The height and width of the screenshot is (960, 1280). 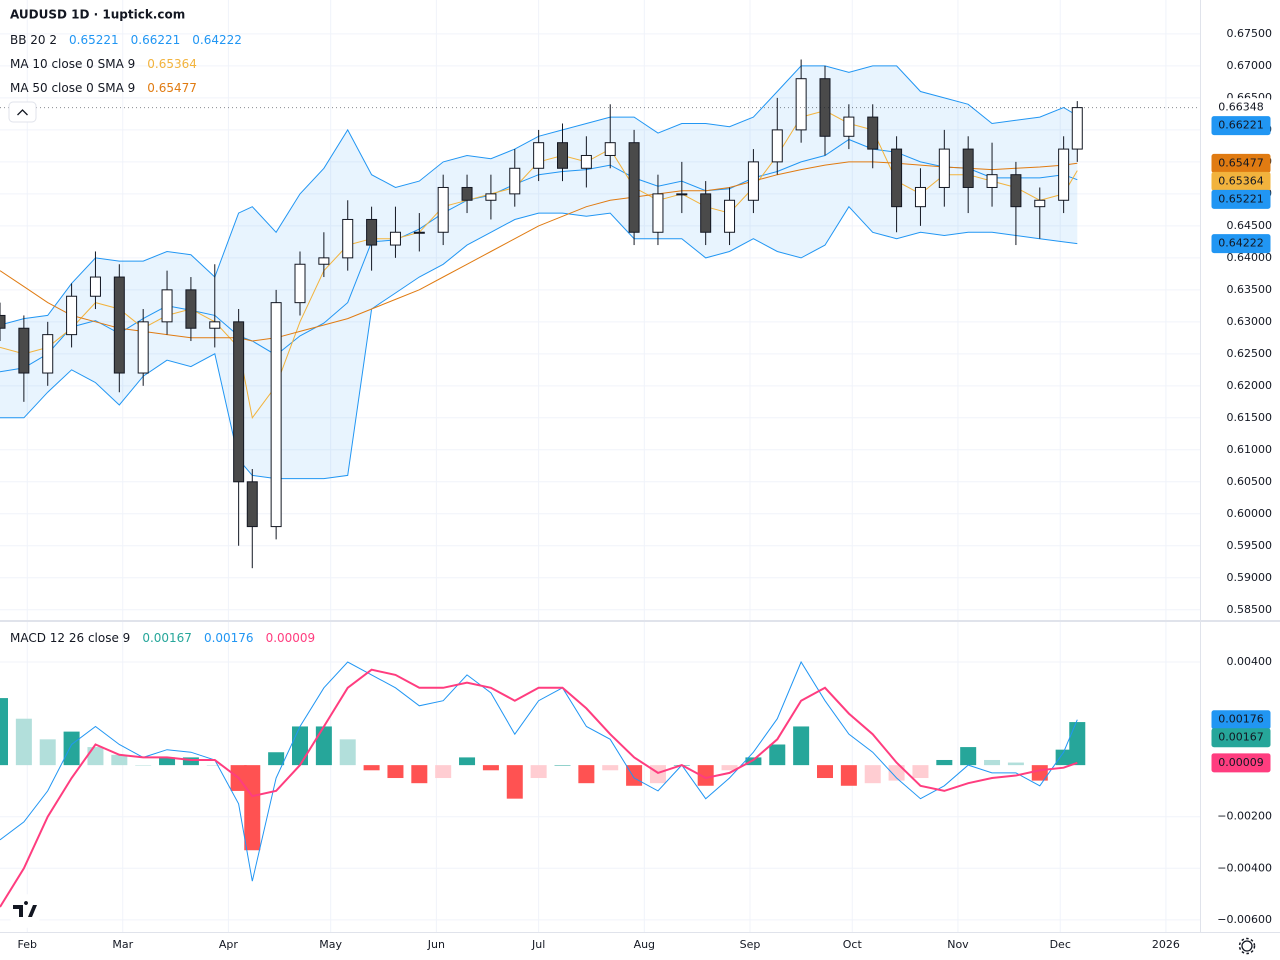 I want to click on price-badge-label: 0.00167, so click(x=1241, y=737).